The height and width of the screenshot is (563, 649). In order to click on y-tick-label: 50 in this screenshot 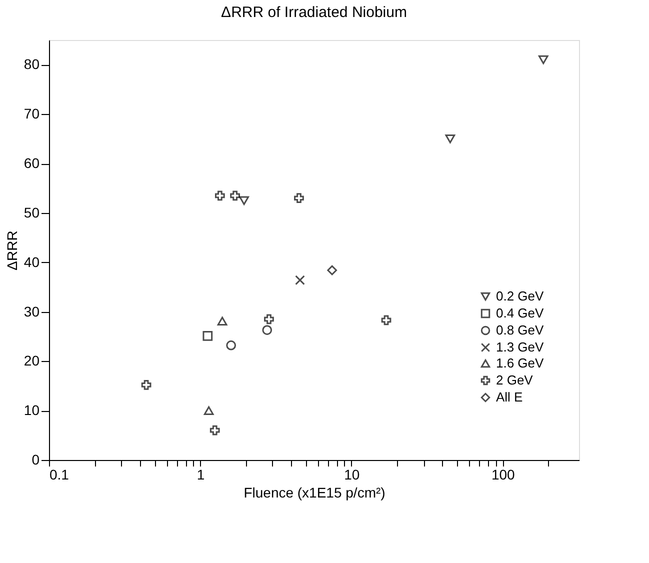, I will do `click(32, 212)`.